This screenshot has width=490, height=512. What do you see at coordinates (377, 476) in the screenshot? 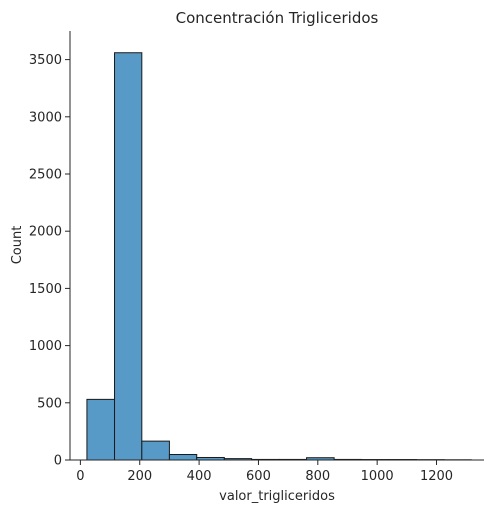
I see `x-tick-label: 1000` at bounding box center [377, 476].